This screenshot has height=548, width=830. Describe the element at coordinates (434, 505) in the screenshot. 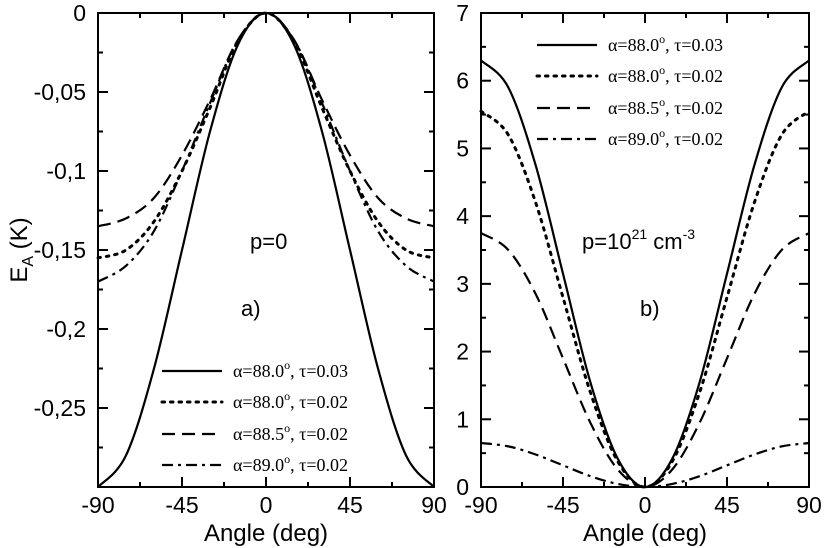

I see `panel-a-x-tick-label: 90` at that location.